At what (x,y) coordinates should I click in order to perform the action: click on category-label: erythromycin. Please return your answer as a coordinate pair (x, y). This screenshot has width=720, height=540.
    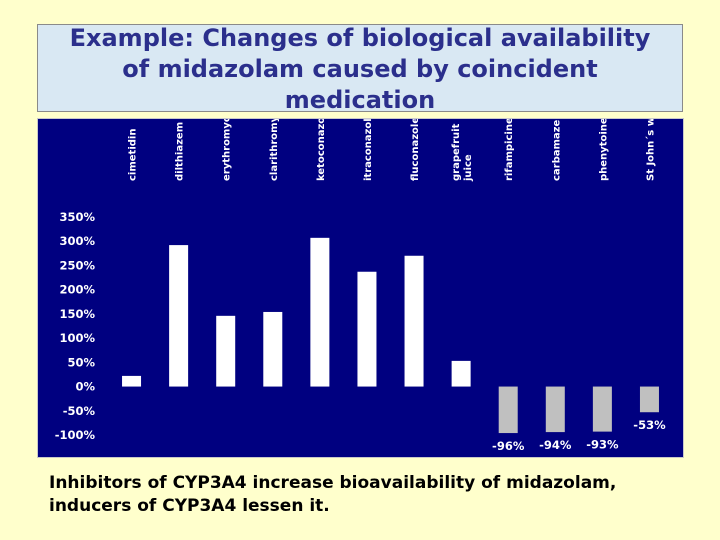
    Looking at the image, I should click on (227, 150).